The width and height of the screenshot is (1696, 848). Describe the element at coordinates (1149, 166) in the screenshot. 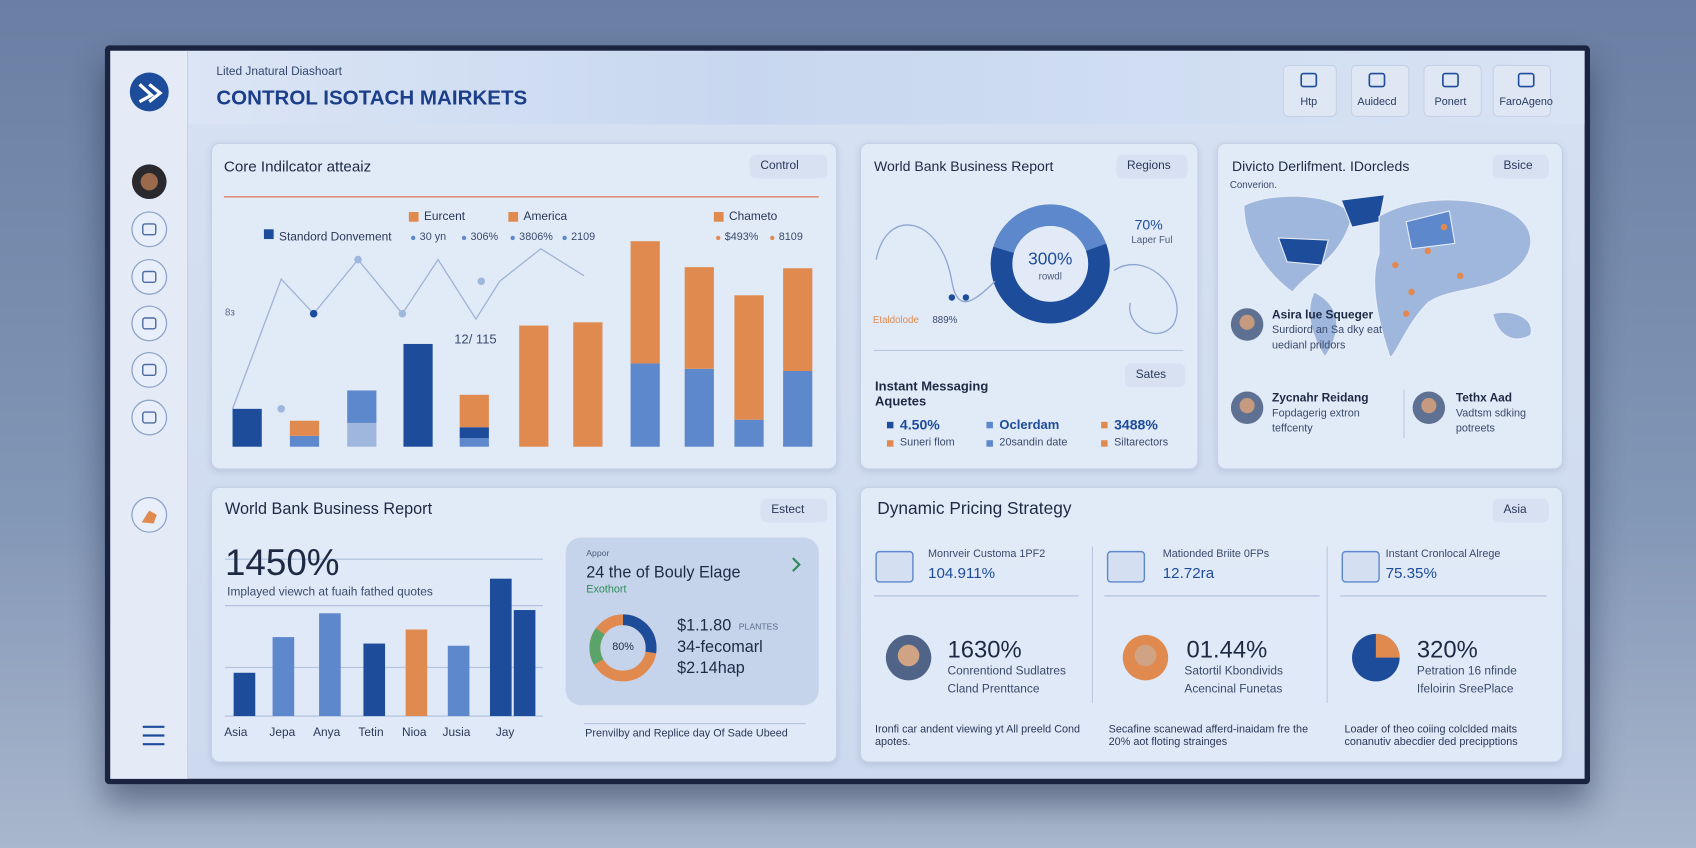

I see `world-bank-regions-action: Regions` at that location.